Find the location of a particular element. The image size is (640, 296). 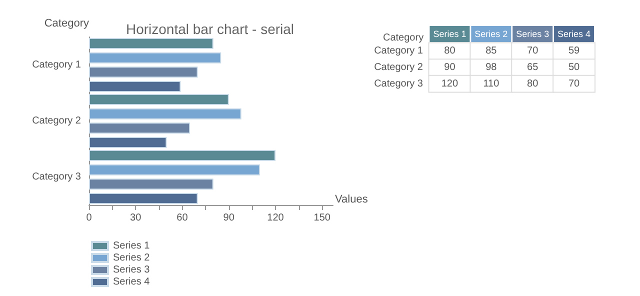

x-tick-label: 60 is located at coordinates (182, 218).